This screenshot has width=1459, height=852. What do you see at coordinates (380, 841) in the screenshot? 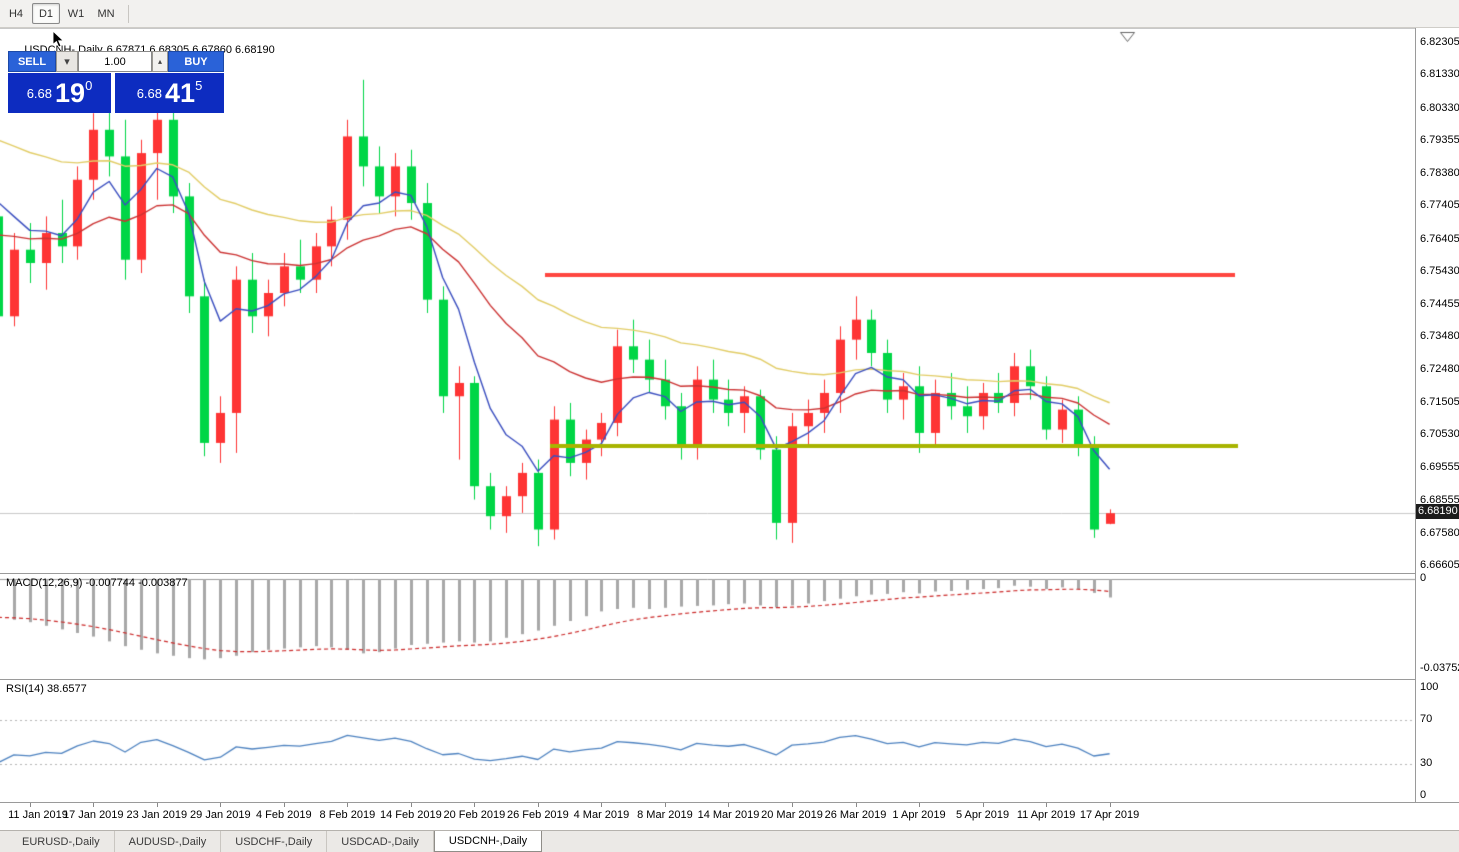
I see `tab-usdcad-daily: USDCAD-,Daily` at bounding box center [380, 841].